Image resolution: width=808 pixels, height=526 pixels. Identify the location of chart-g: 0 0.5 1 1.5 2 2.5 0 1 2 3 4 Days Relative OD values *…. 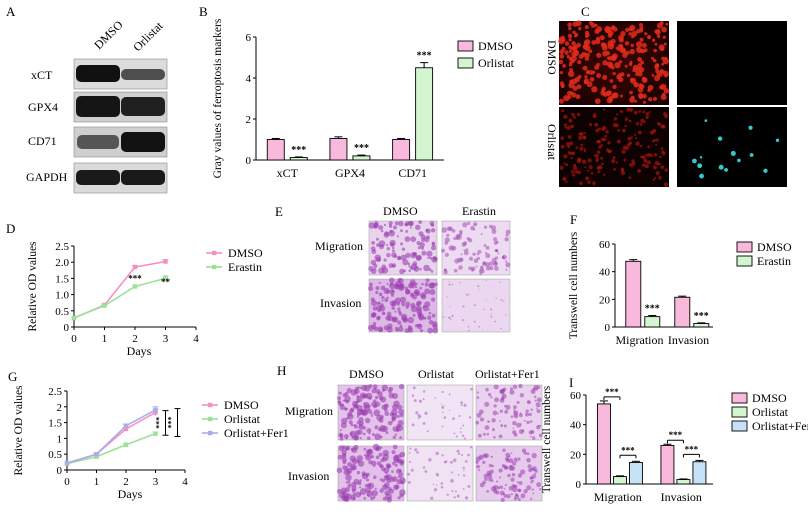
(151, 443).